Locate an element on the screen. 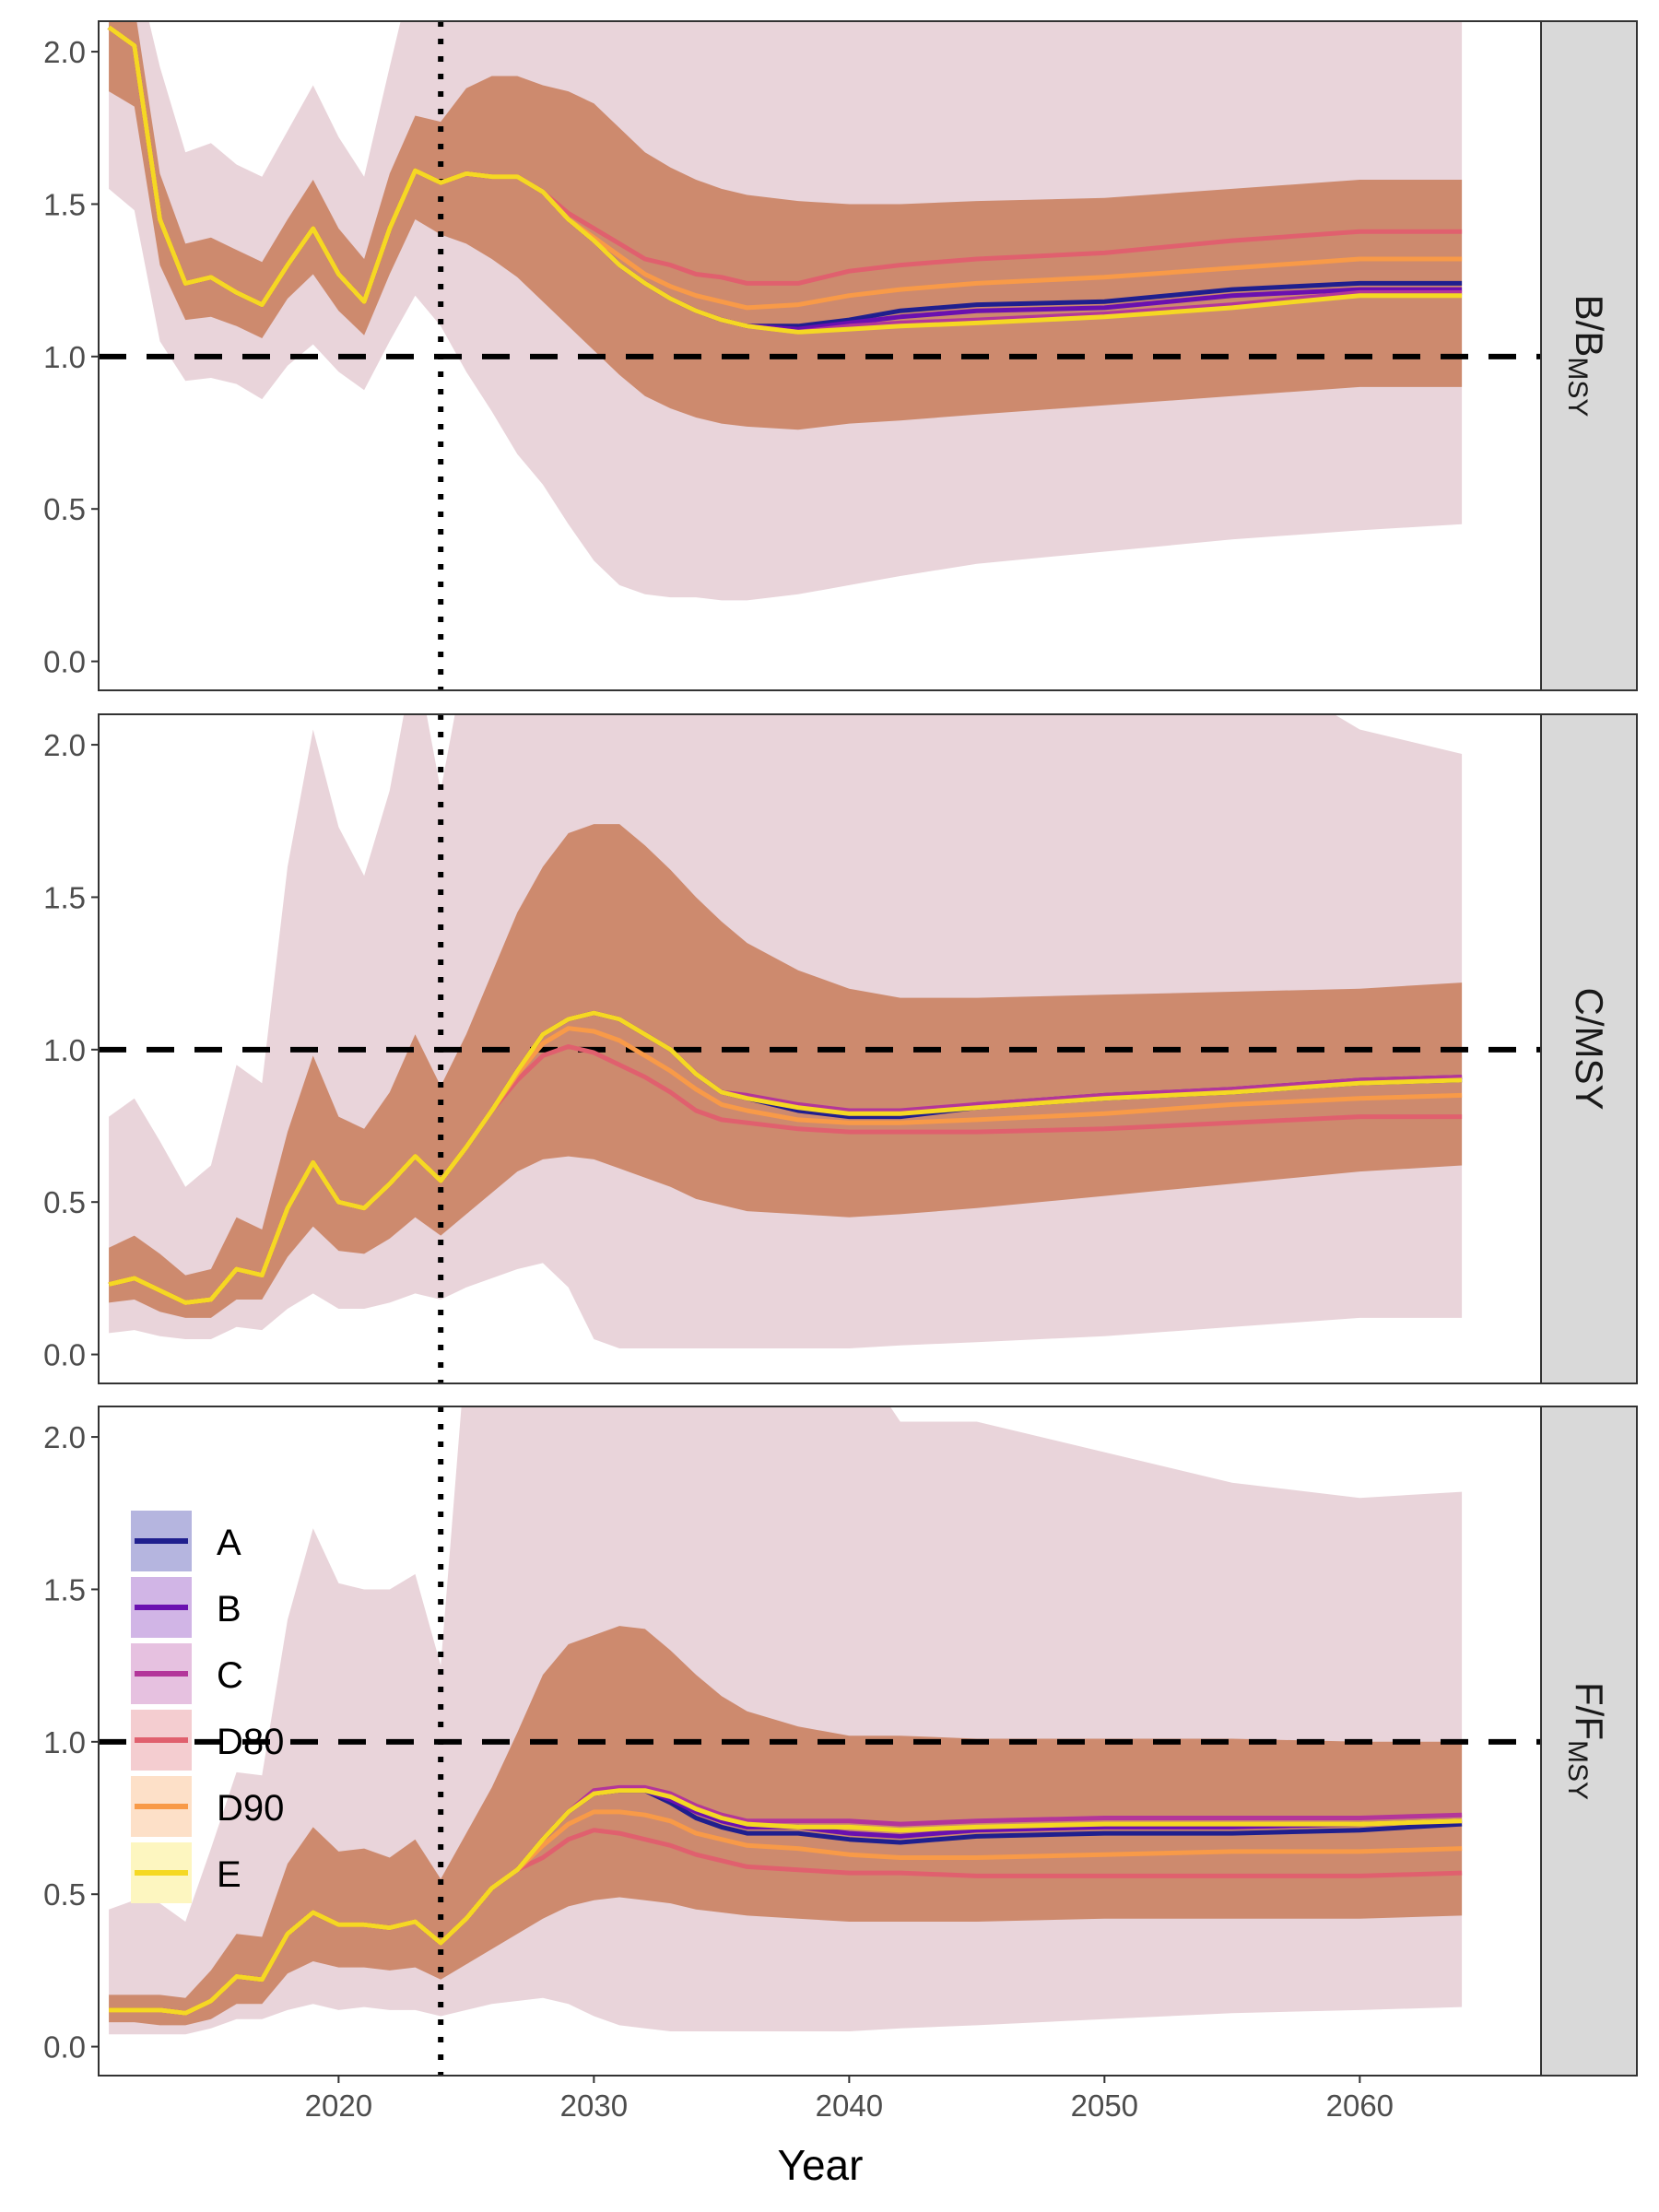 This screenshot has height=2212, width=1659. legend-label: A is located at coordinates (229, 1543).